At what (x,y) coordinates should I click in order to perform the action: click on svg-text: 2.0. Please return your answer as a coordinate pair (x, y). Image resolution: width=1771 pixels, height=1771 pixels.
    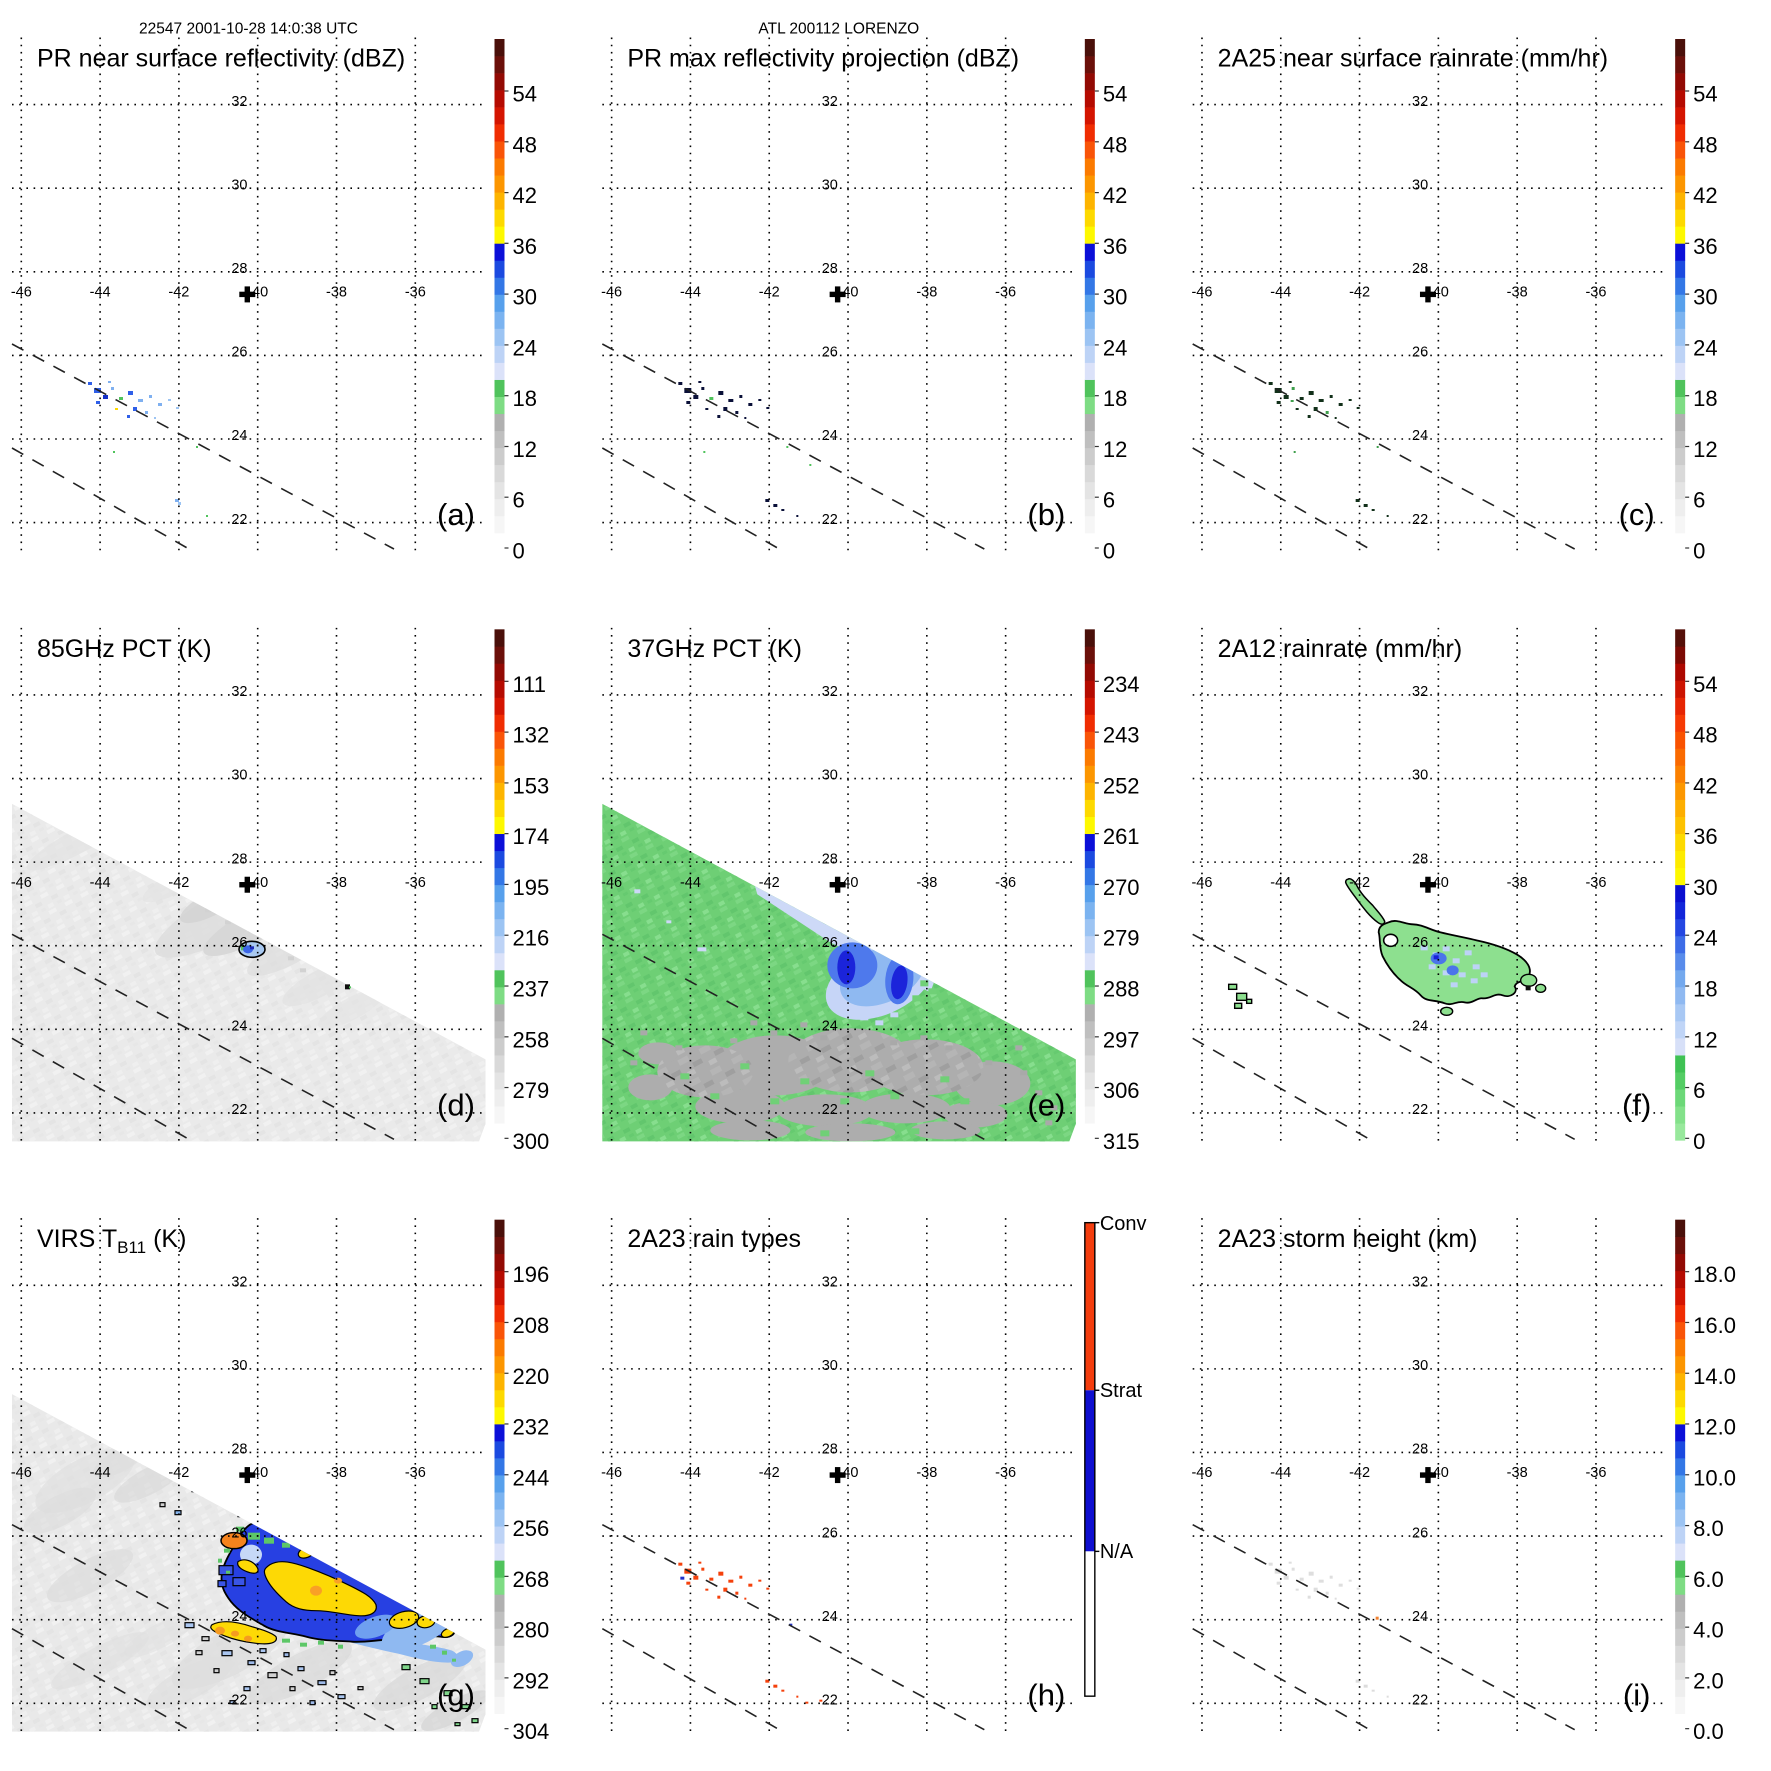
    Looking at the image, I should click on (1708, 1680).